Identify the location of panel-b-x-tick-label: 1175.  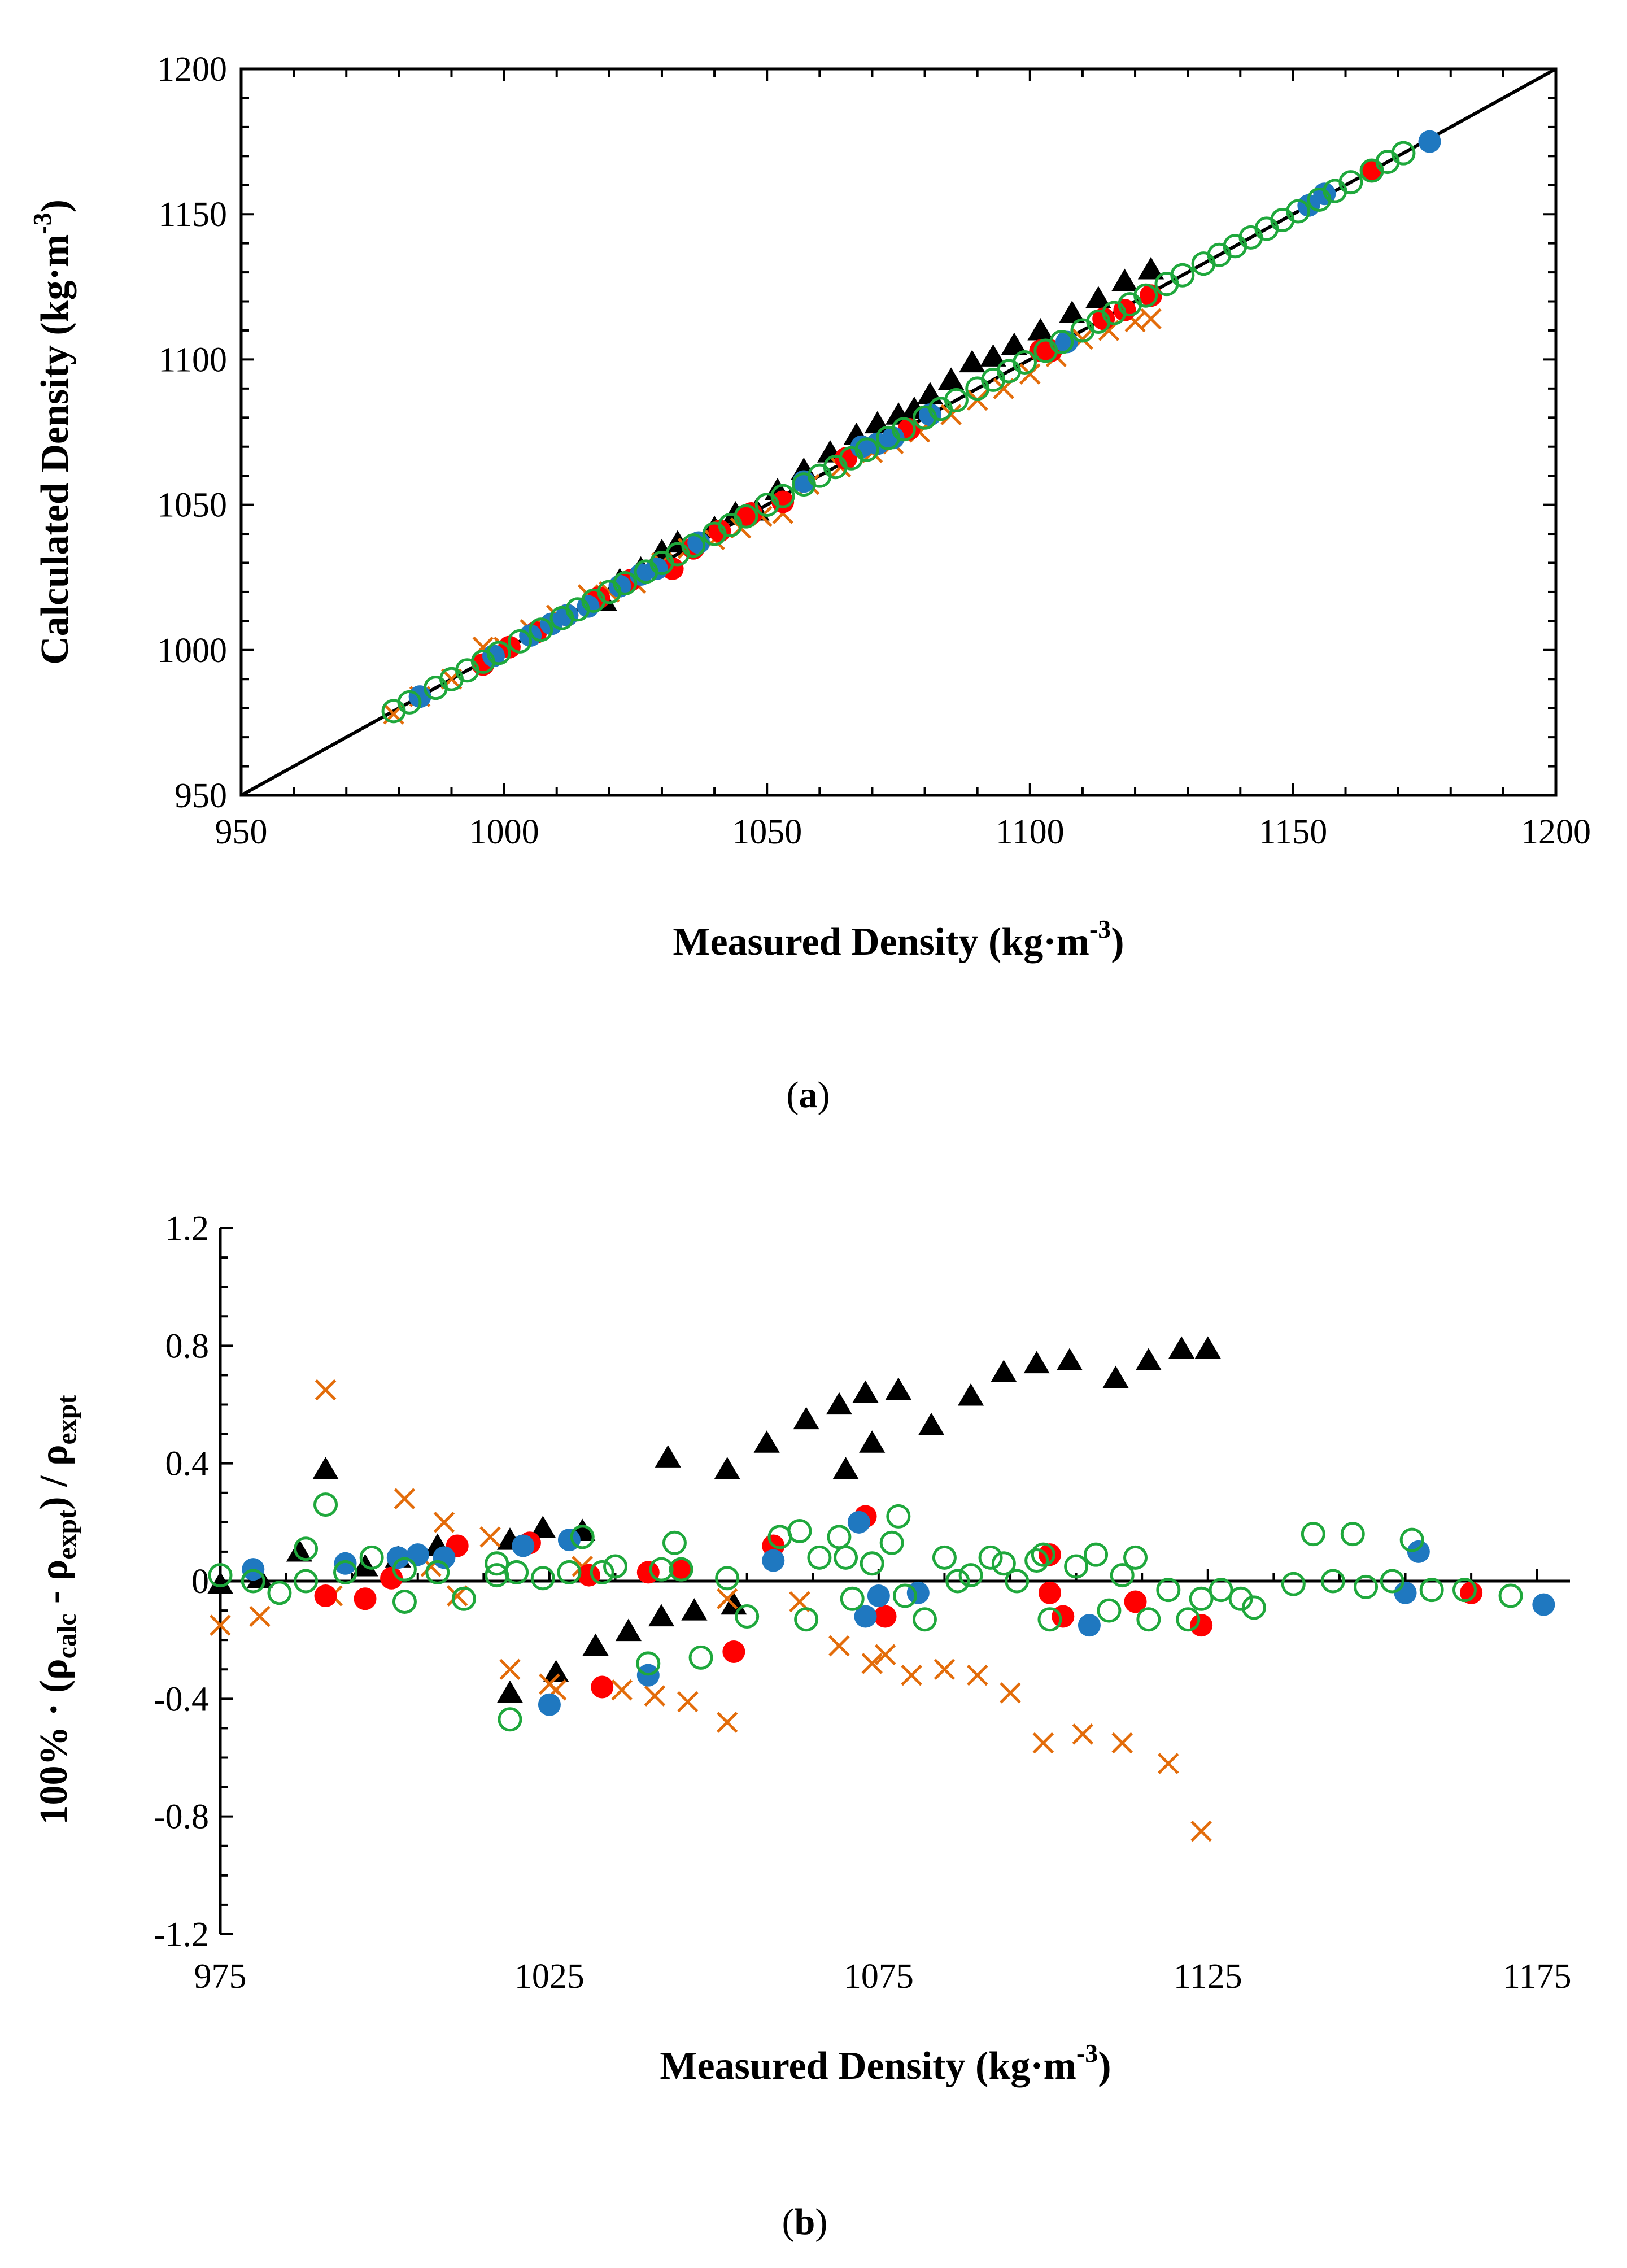
(1537, 1976).